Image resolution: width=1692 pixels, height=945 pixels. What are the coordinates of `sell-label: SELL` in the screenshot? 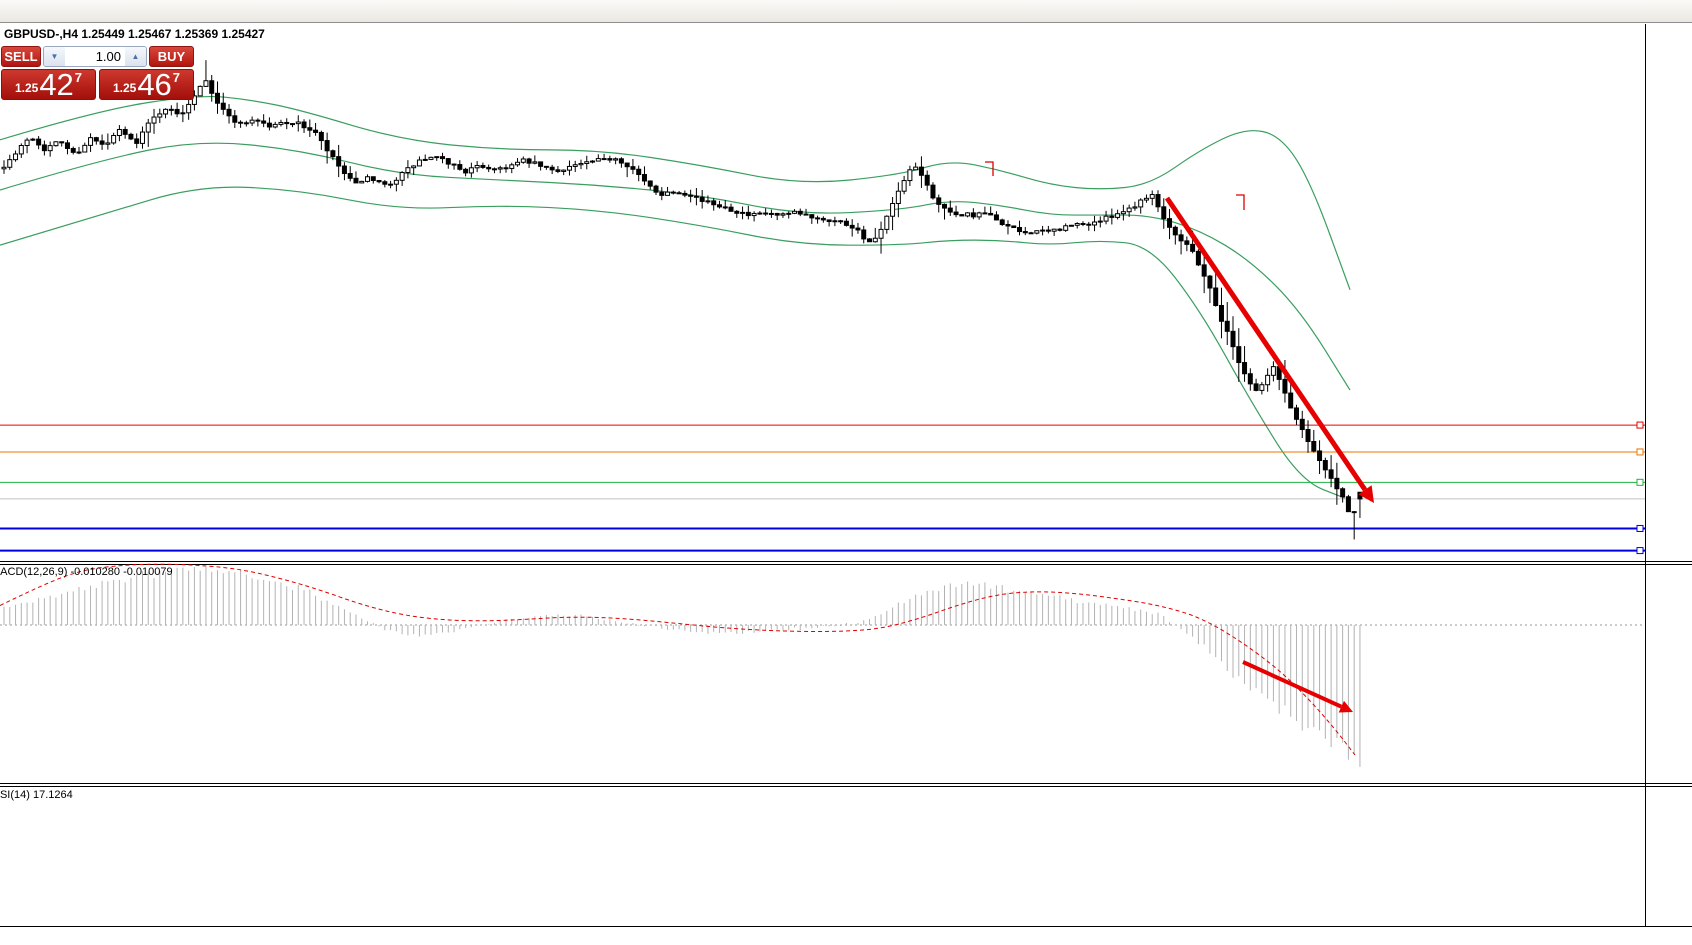 It's located at (21, 56).